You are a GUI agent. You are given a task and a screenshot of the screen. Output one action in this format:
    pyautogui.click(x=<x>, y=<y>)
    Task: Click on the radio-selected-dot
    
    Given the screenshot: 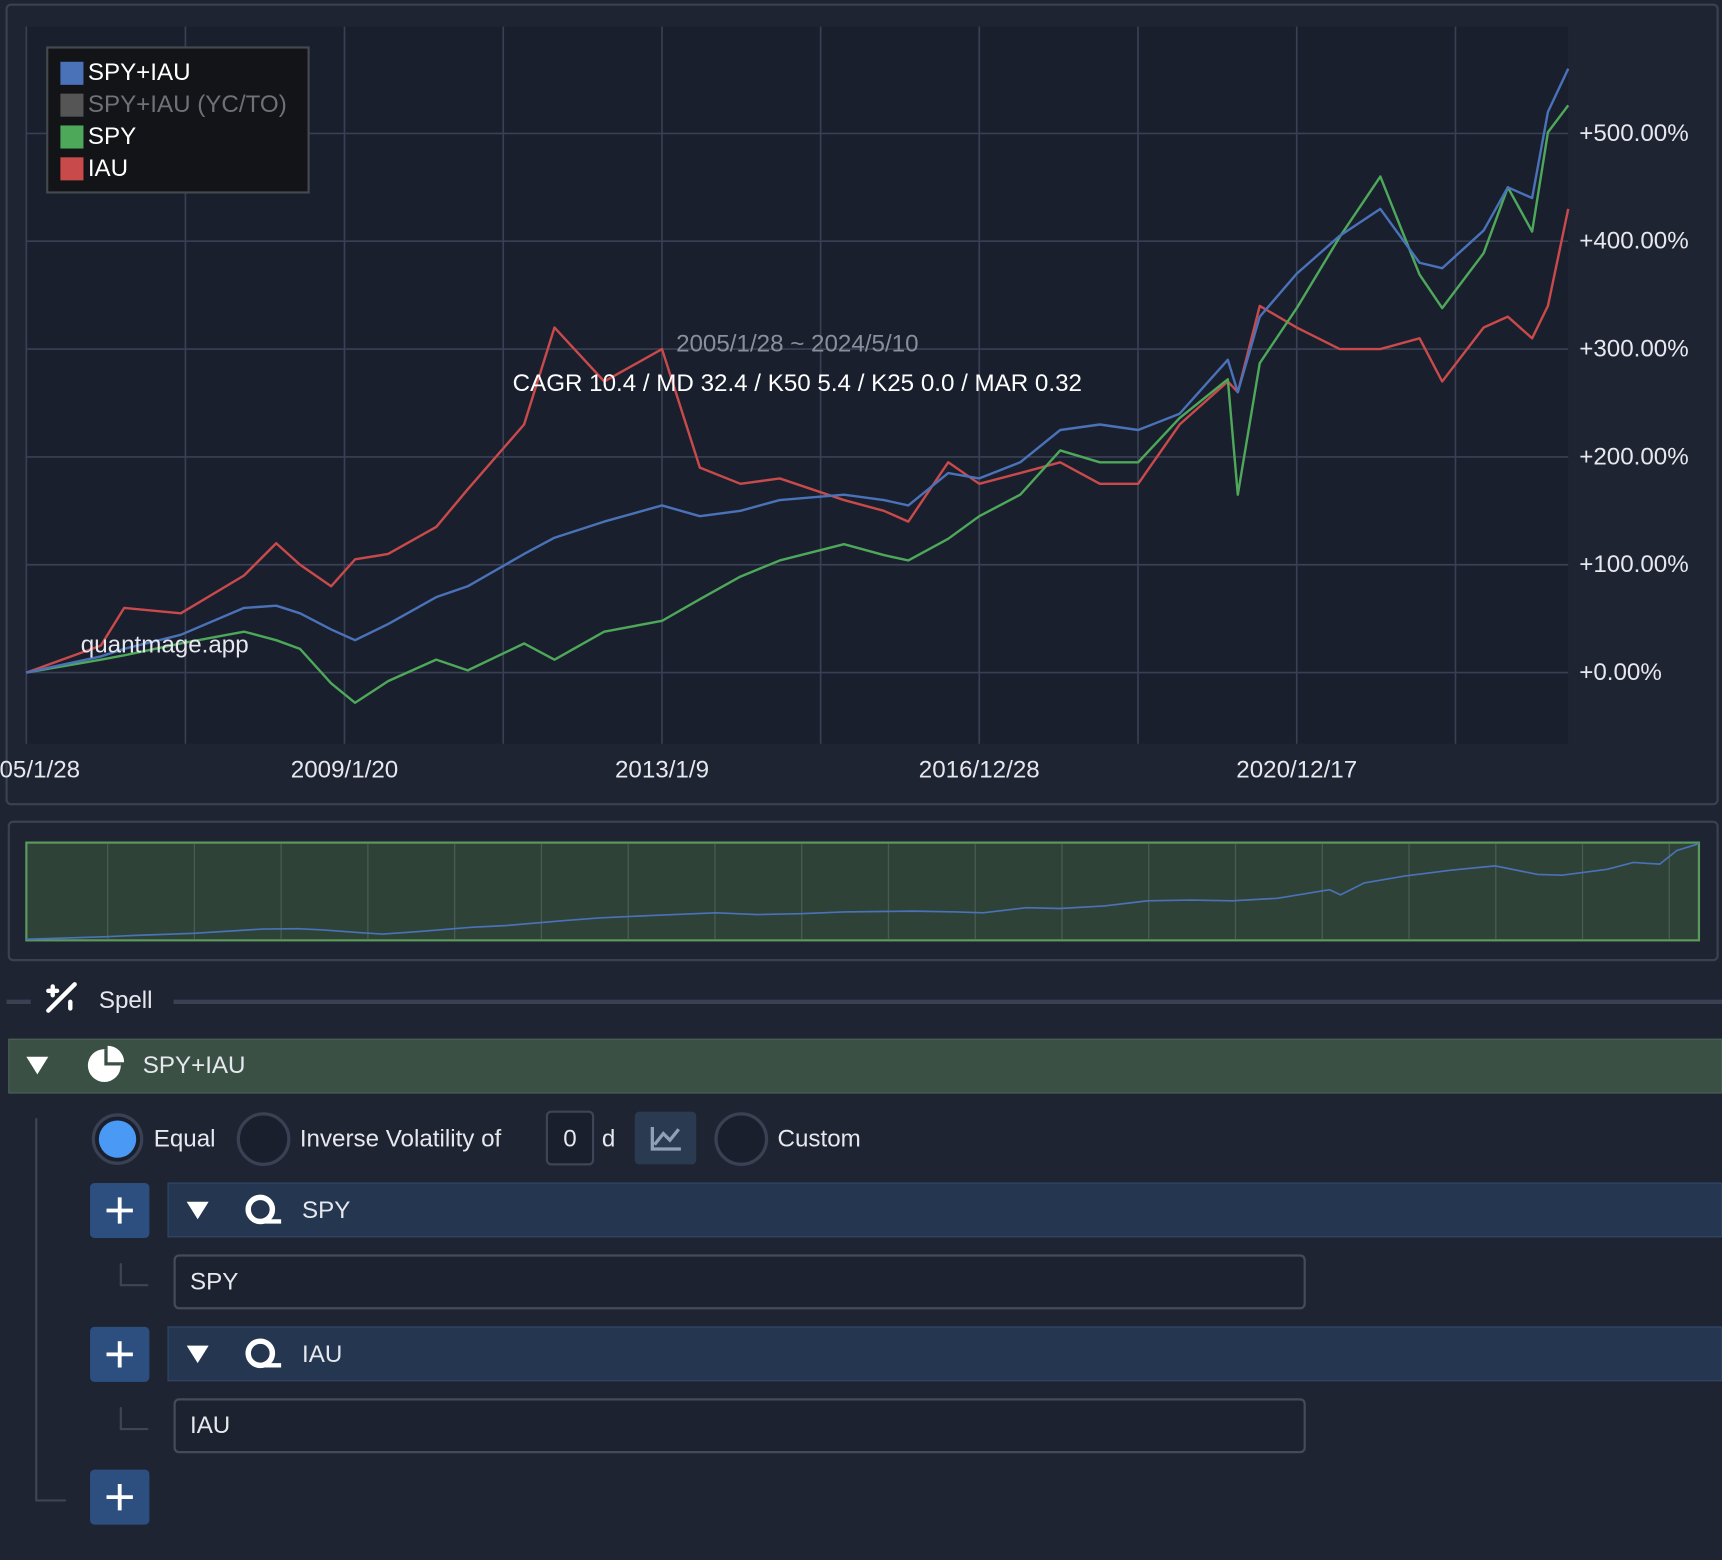 What is the action you would take?
    pyautogui.click(x=117, y=1139)
    